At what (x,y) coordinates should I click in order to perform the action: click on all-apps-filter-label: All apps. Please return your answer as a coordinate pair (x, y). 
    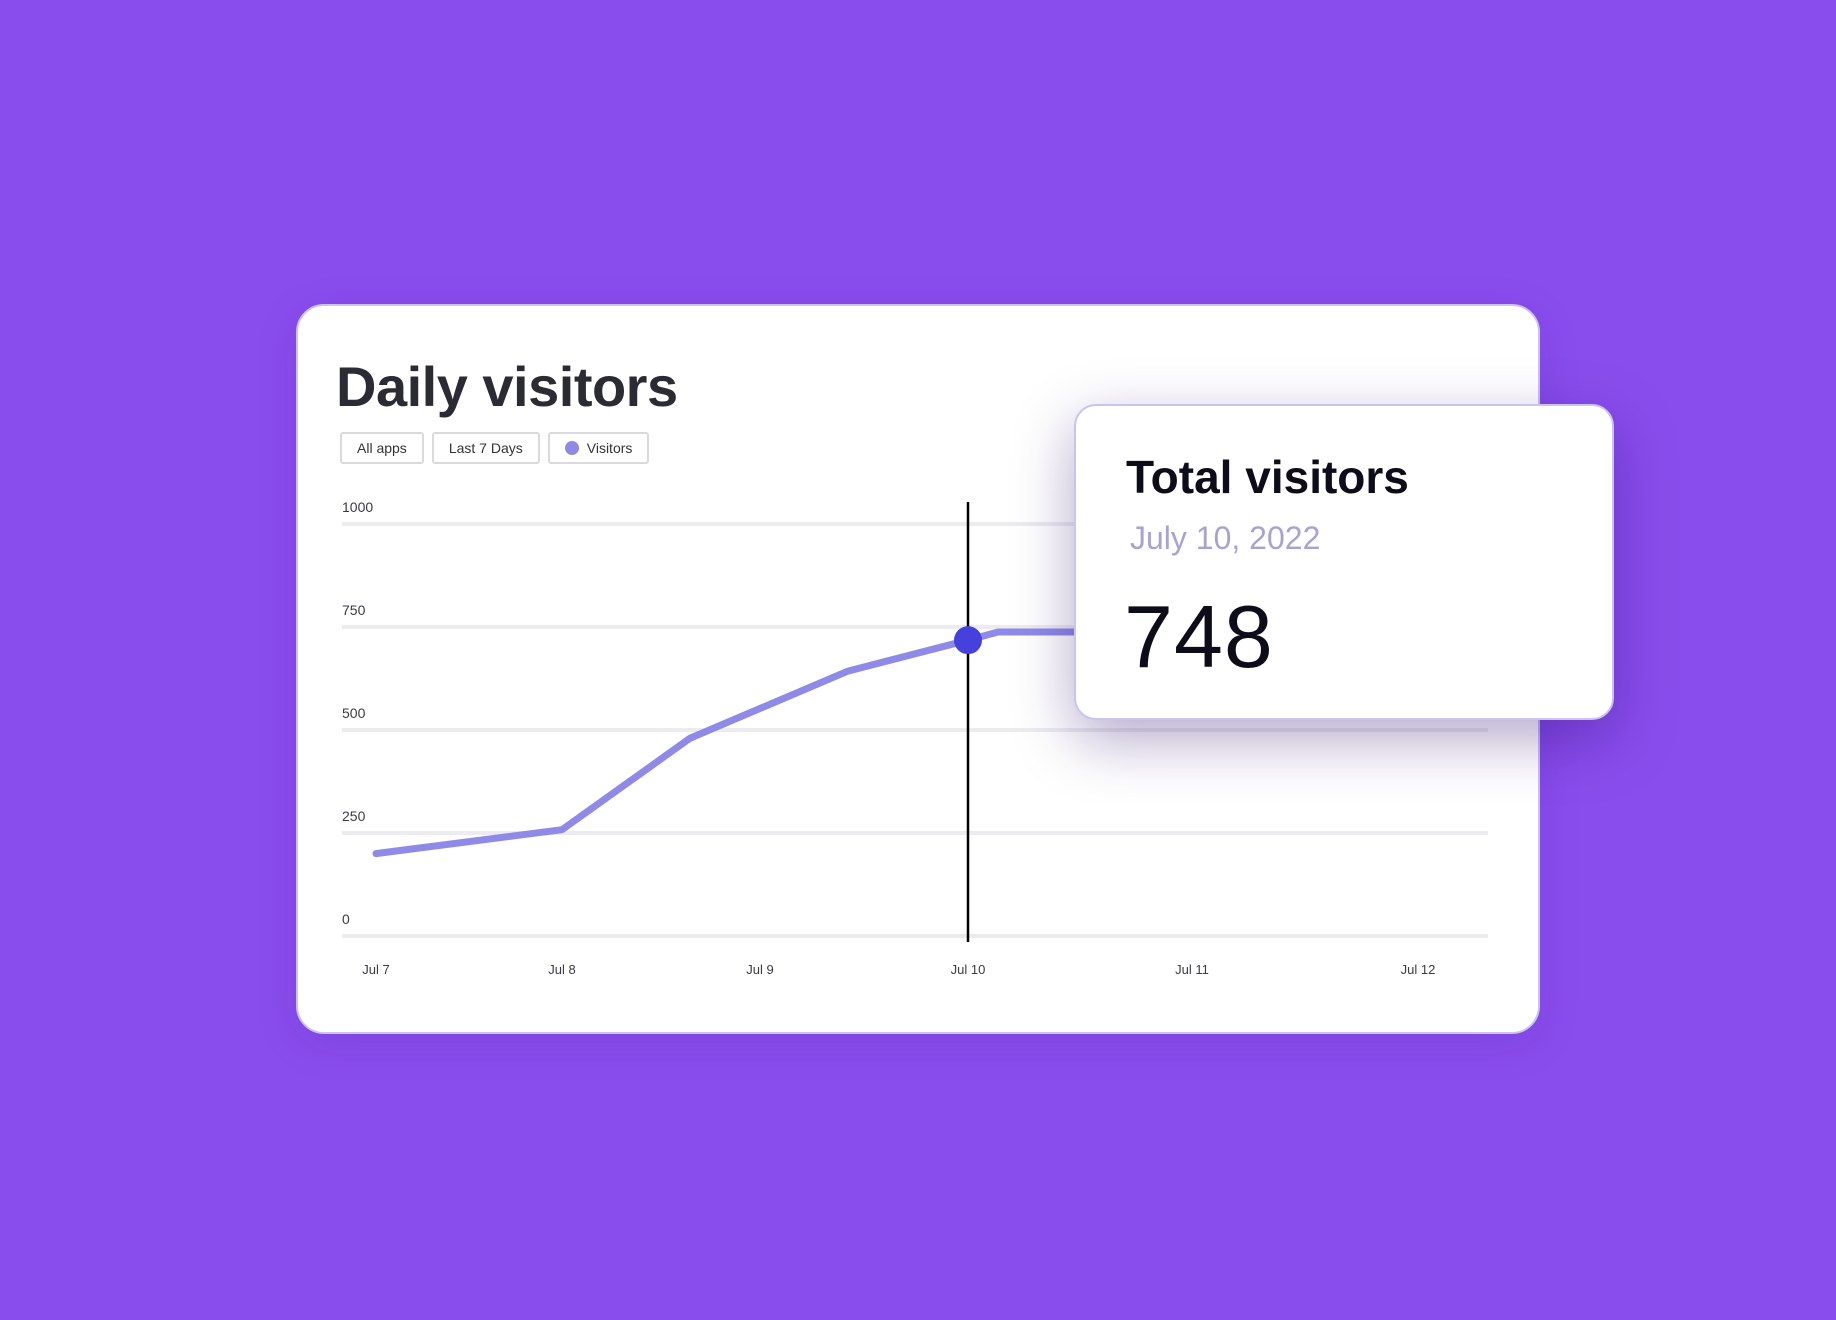
    Looking at the image, I should click on (382, 448).